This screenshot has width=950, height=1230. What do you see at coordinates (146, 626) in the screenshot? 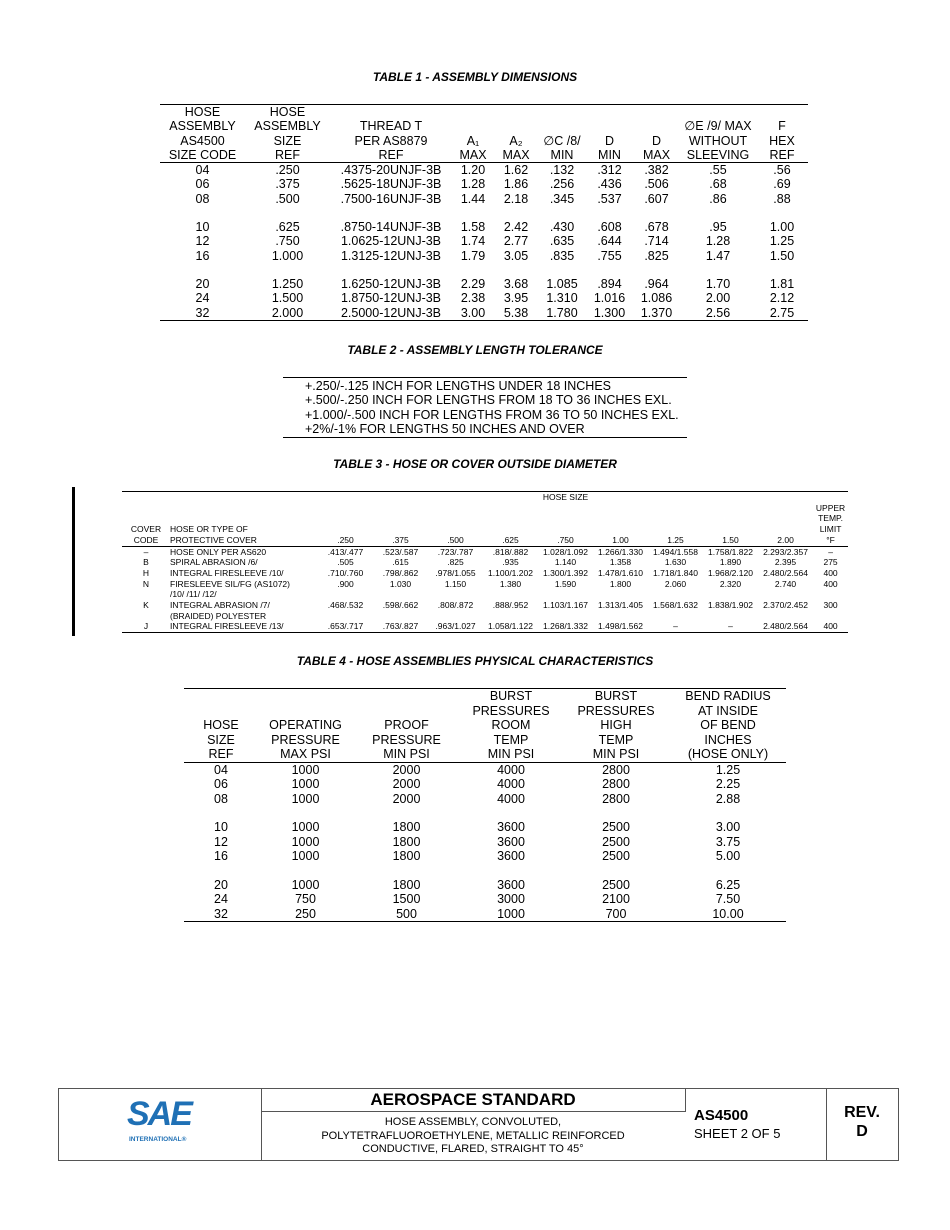
I see `cell-text: J` at bounding box center [146, 626].